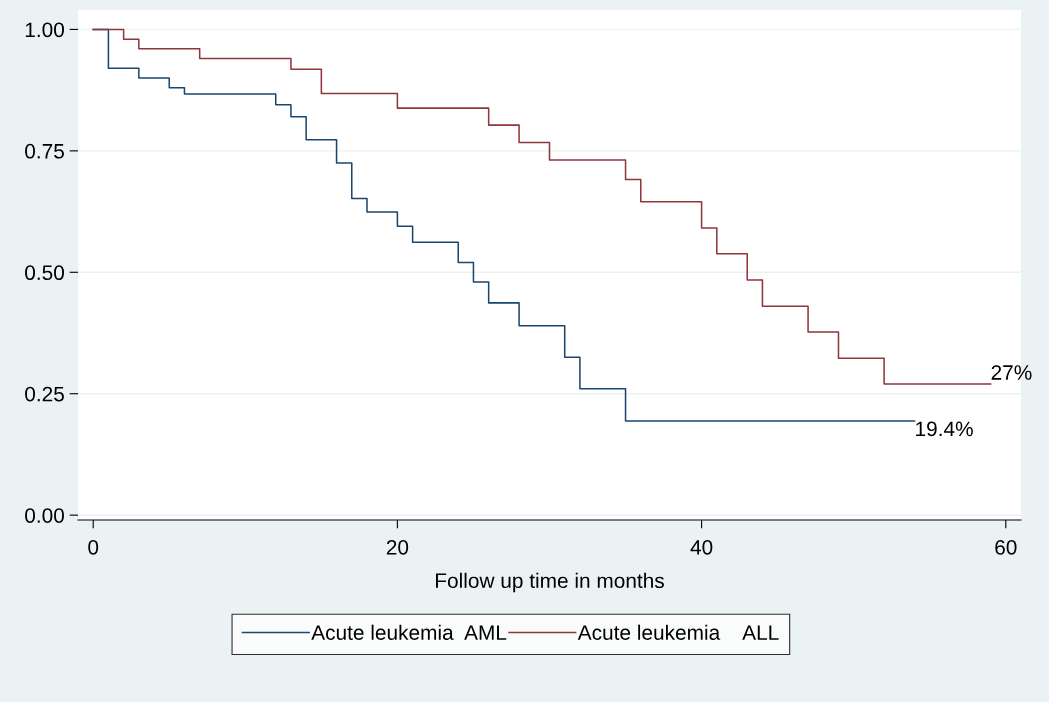  Describe the element at coordinates (44, 515) in the screenshot. I see `y-tick-label: 0.00` at that location.